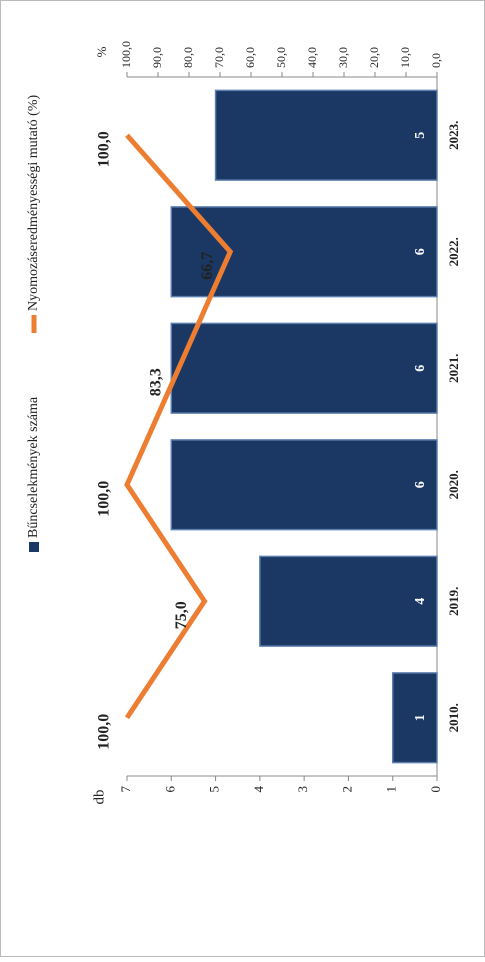 Image resolution: width=485 pixels, height=962 pixels. What do you see at coordinates (188, 57) in the screenshot?
I see `y2-tick-label: 80,0` at bounding box center [188, 57].